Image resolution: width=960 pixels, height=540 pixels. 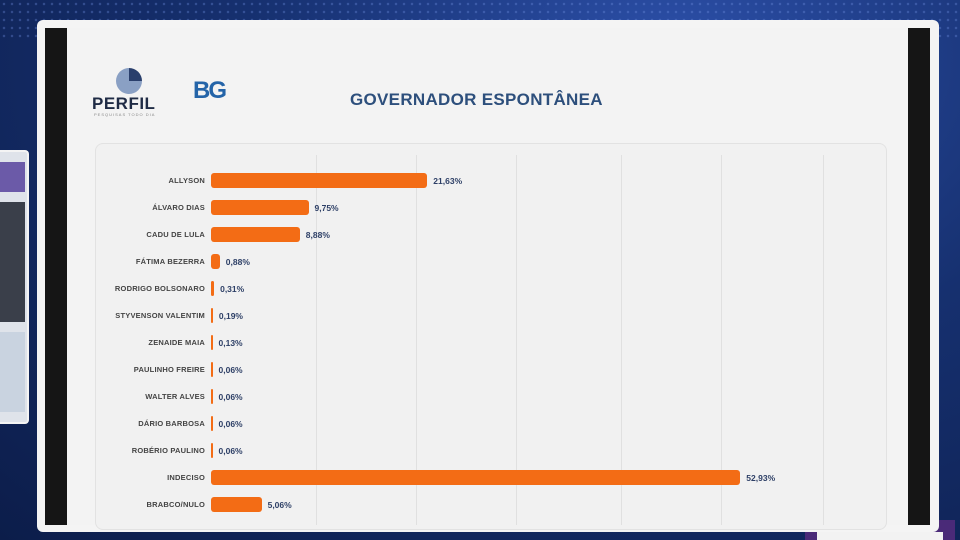 I want to click on data-label: 0,31%, so click(x=232, y=288).